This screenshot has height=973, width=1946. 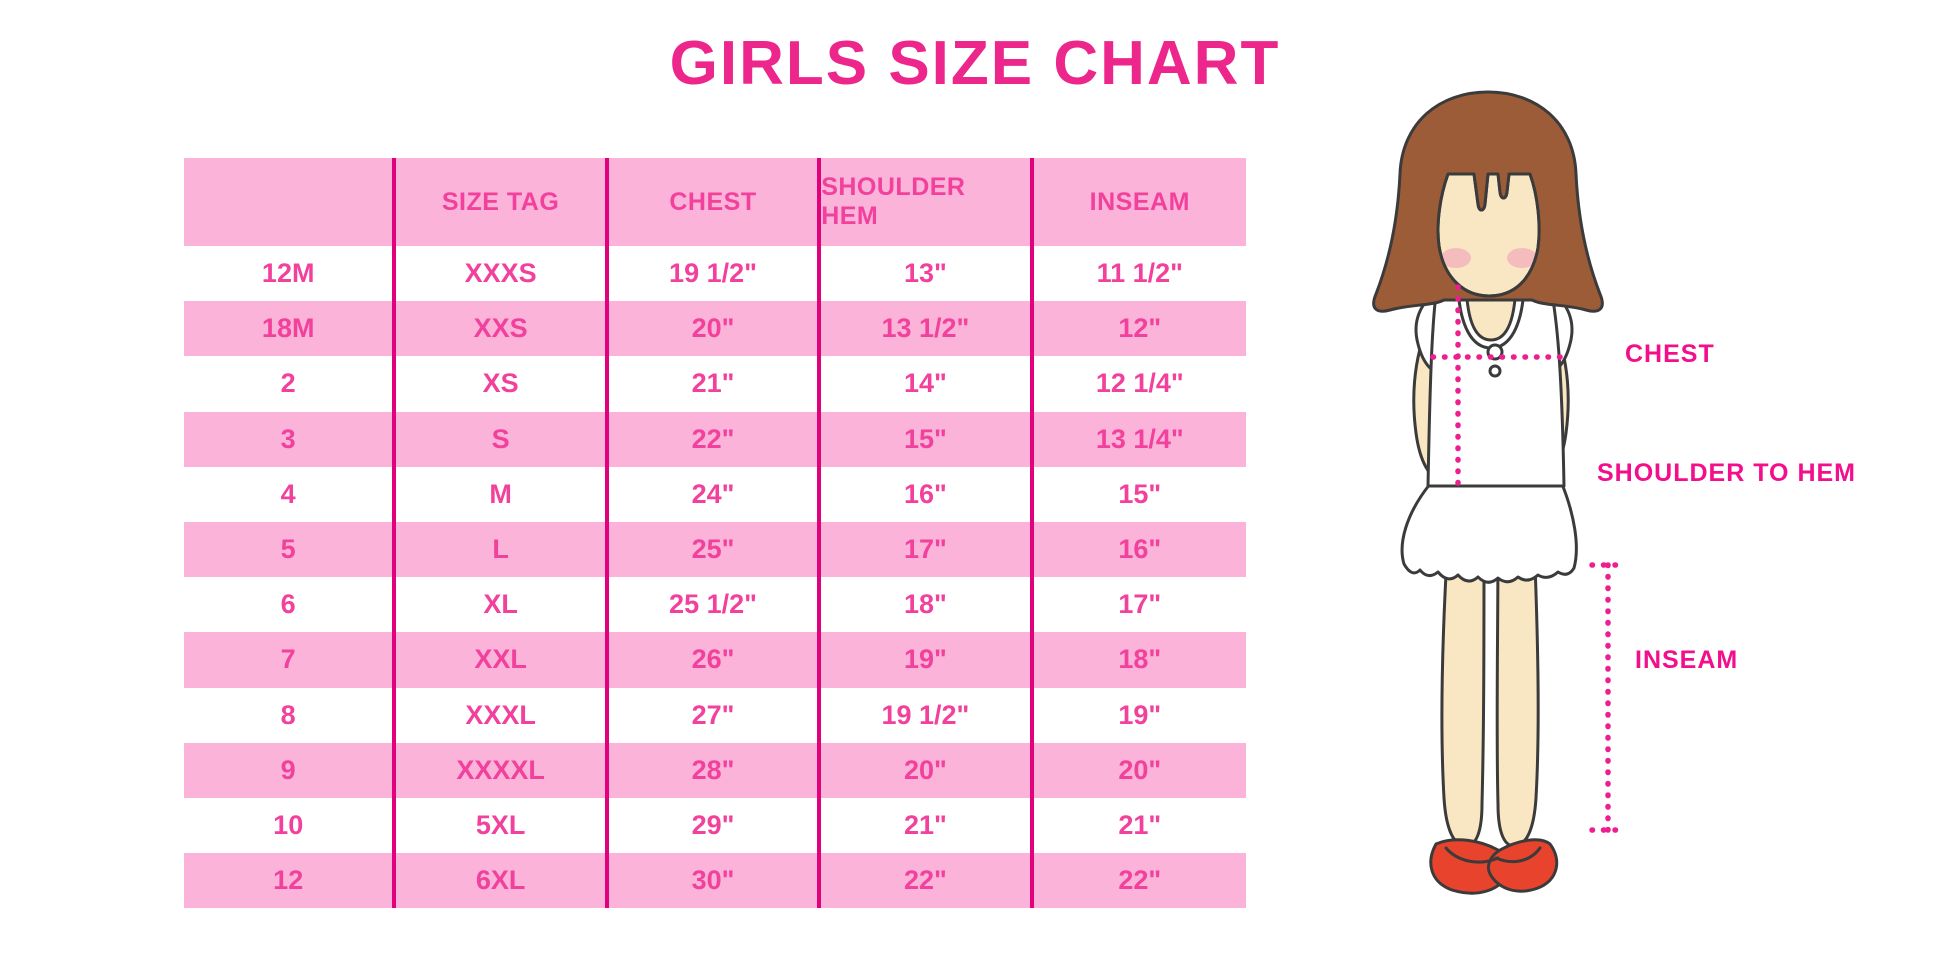 I want to click on table-cell: 10, so click(x=290, y=825).